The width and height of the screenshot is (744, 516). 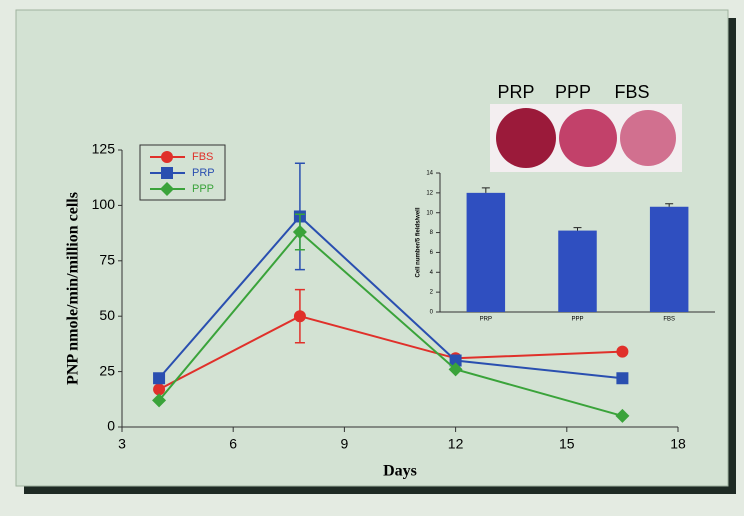 What do you see at coordinates (400, 471) in the screenshot?
I see `x-axis-label: Days` at bounding box center [400, 471].